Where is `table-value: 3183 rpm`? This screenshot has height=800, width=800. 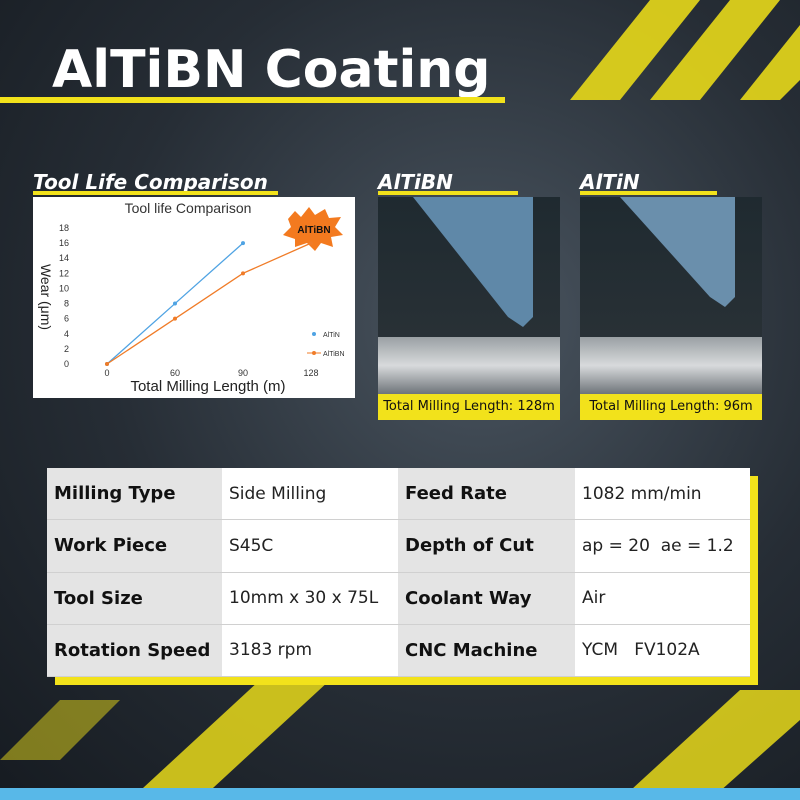 table-value: 3183 rpm is located at coordinates (310, 651).